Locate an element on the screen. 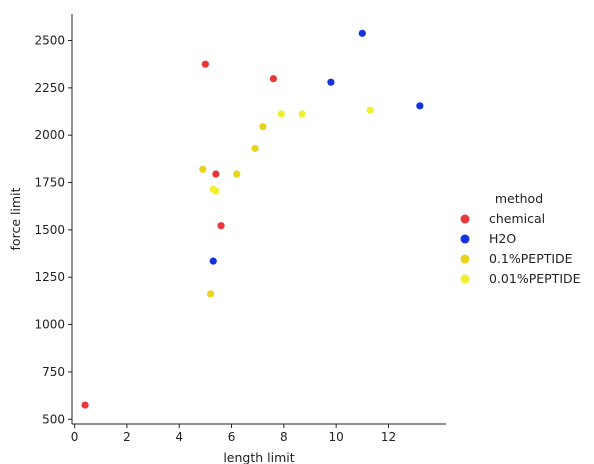 Image resolution: width=594 pixels, height=464 pixels. legend-label: H2O is located at coordinates (502, 238).